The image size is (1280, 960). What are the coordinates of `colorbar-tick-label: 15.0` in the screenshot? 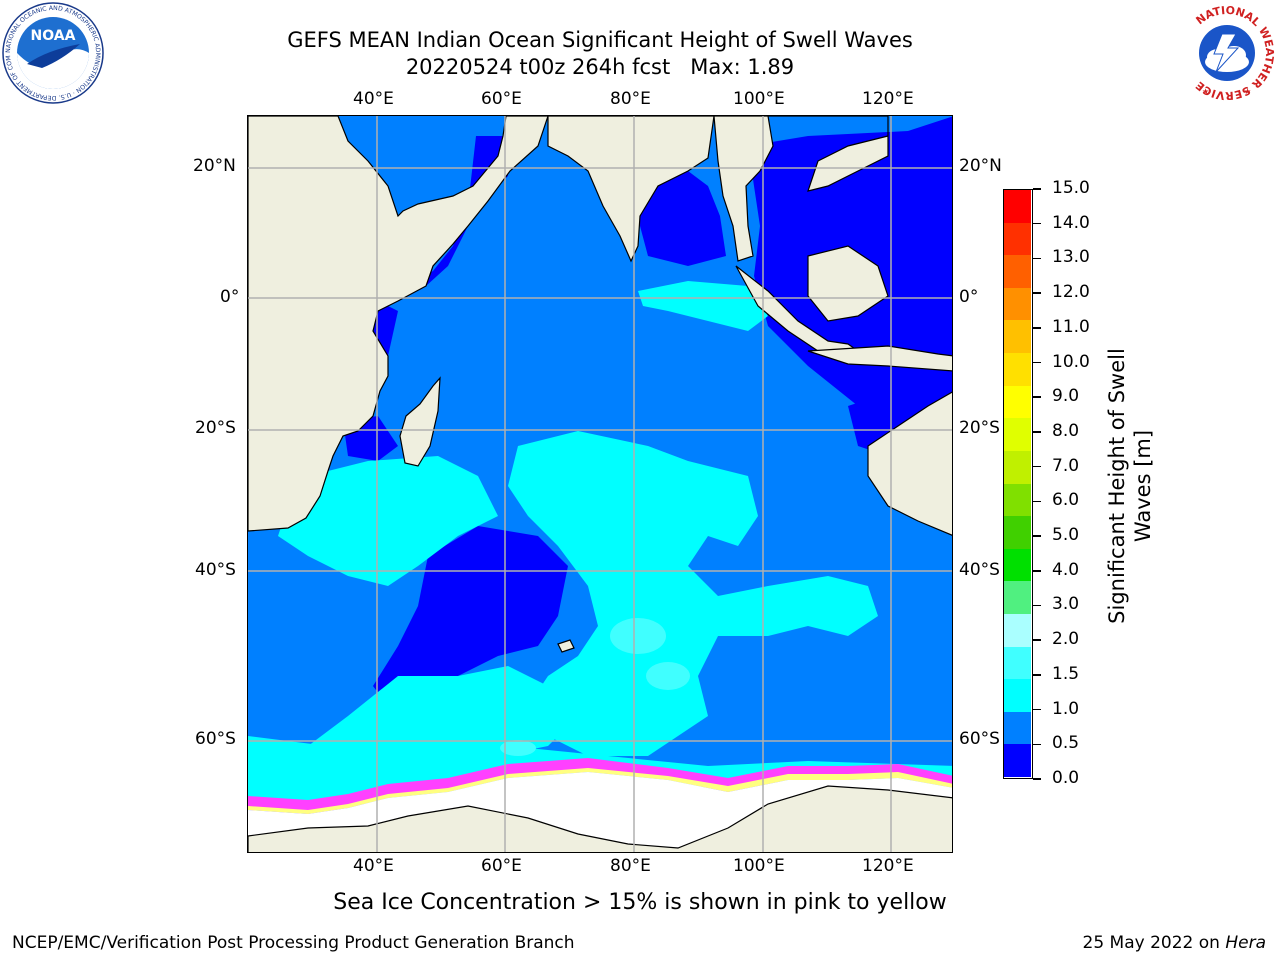 It's located at (1071, 188).